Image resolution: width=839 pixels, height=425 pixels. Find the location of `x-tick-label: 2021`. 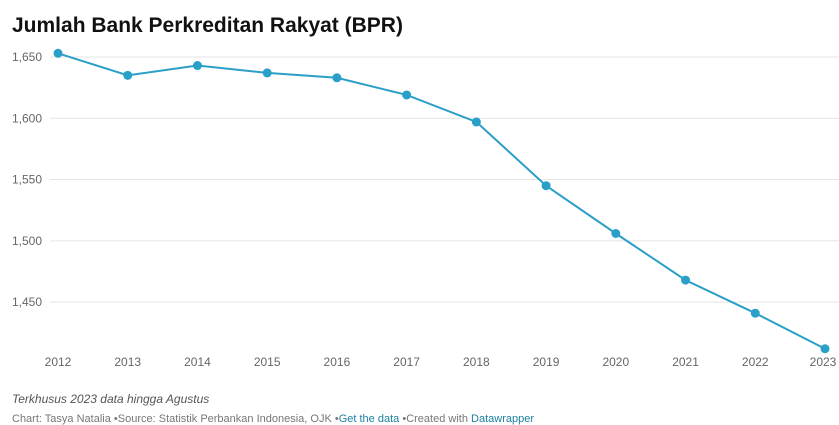

x-tick-label: 2021 is located at coordinates (685, 362).